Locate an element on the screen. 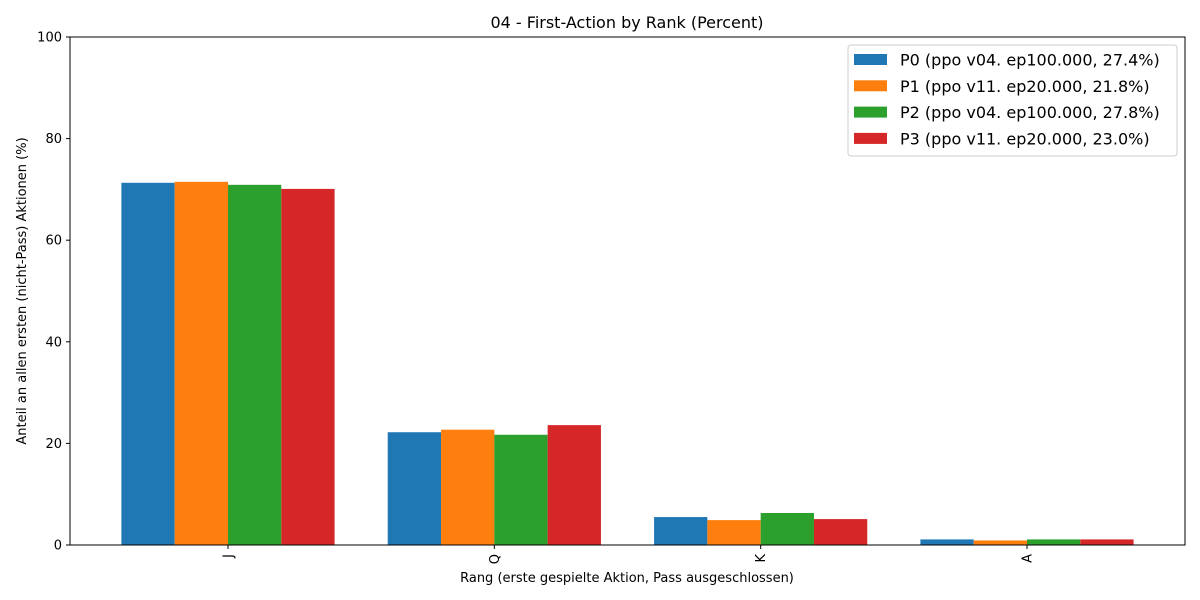 The width and height of the screenshot is (1200, 600). y-axis: 0 20 40 60 80 100 is located at coordinates (53, 292).